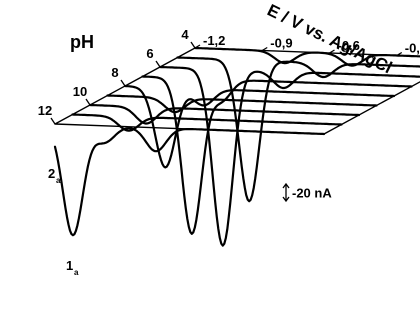 The width and height of the screenshot is (420, 336). I want to click on ph-tick-label: 12, so click(45, 110).